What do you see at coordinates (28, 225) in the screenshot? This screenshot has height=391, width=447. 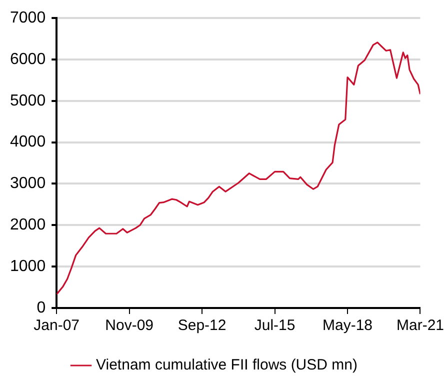 I see `y-tick-label: 2000` at bounding box center [28, 225].